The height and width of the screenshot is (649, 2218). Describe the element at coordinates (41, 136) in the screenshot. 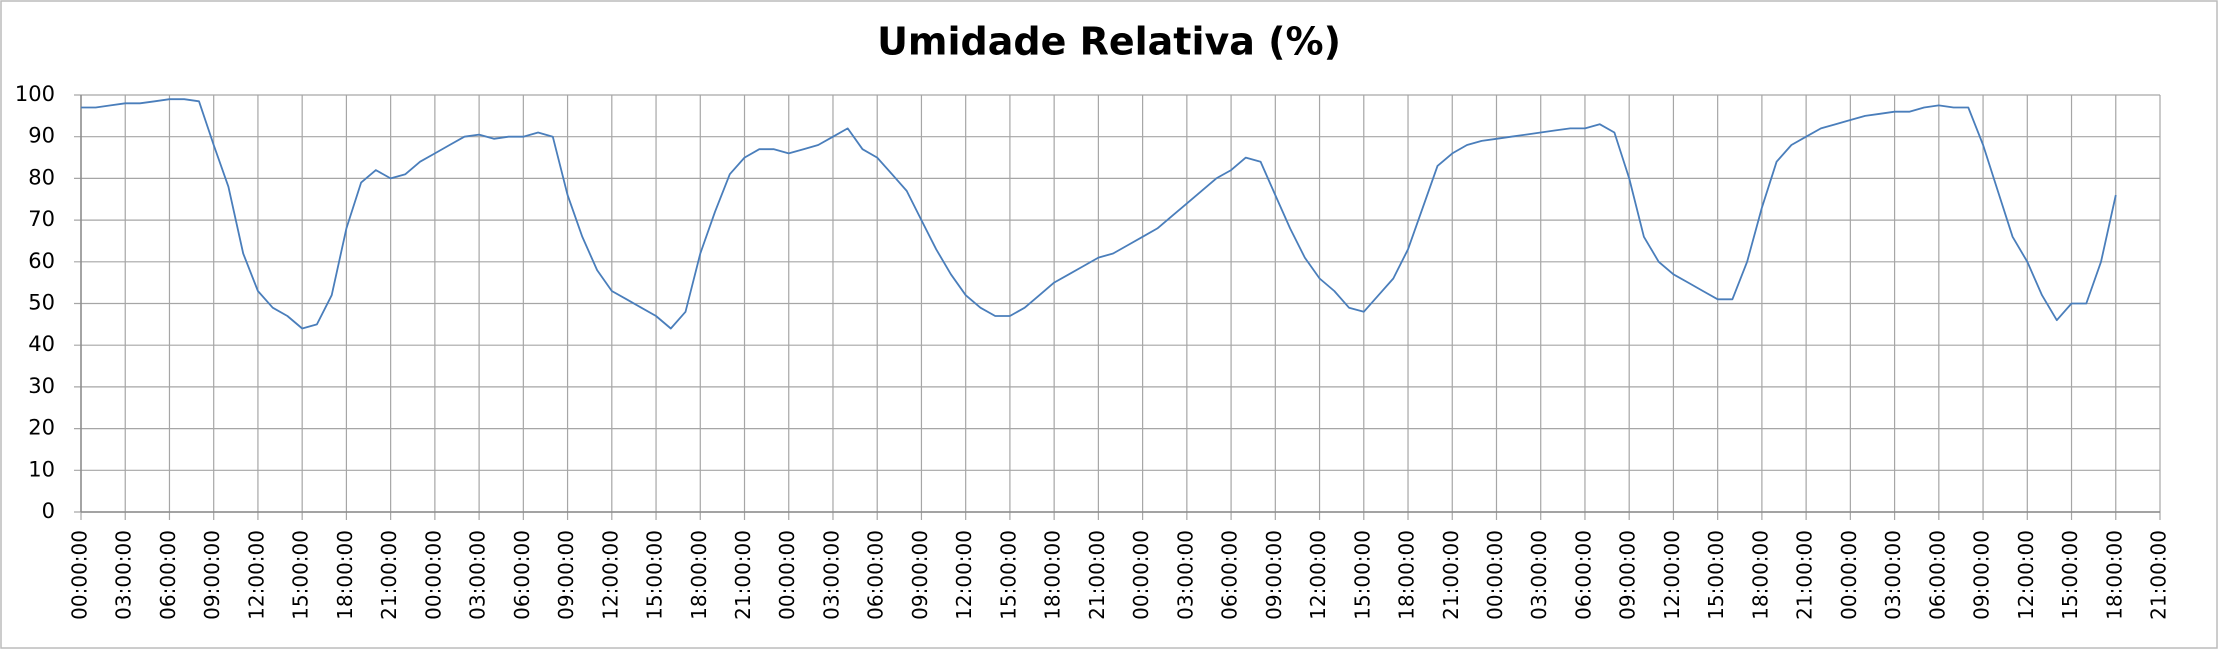

I see `y-tick-label: 90` at that location.